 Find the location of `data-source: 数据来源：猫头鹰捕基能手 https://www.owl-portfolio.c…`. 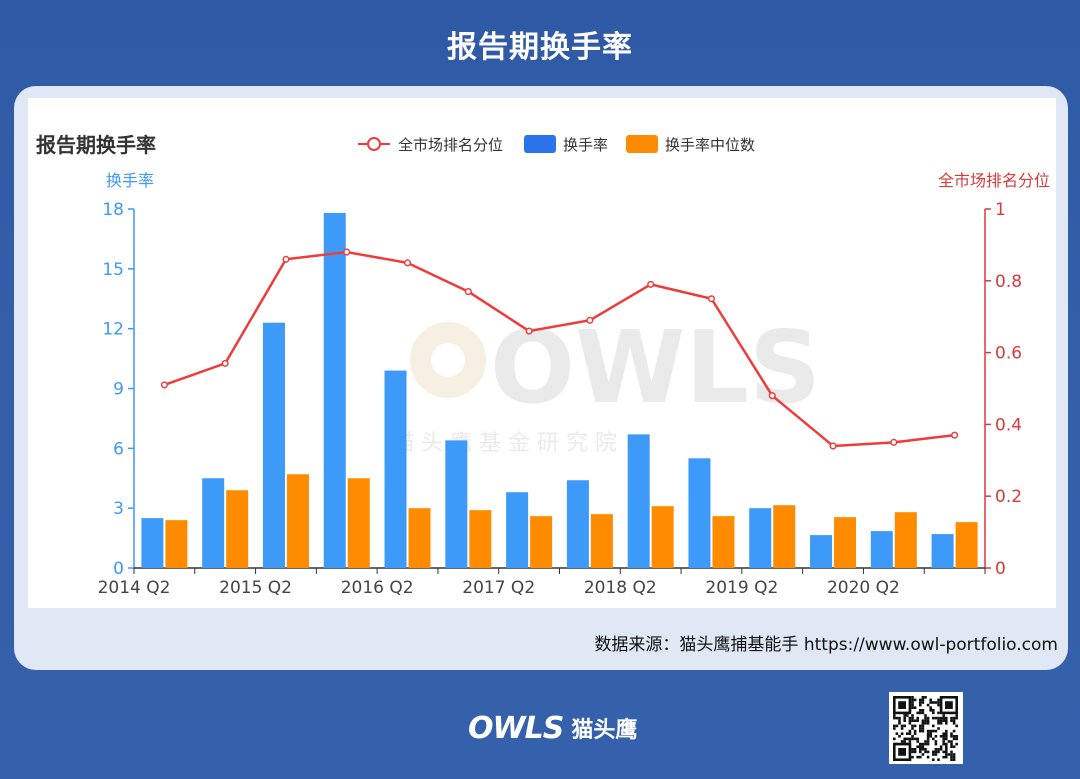

data-source: 数据来源：猫头鹰捕基能手 https://www.owl-portfolio.c… is located at coordinates (826, 645).